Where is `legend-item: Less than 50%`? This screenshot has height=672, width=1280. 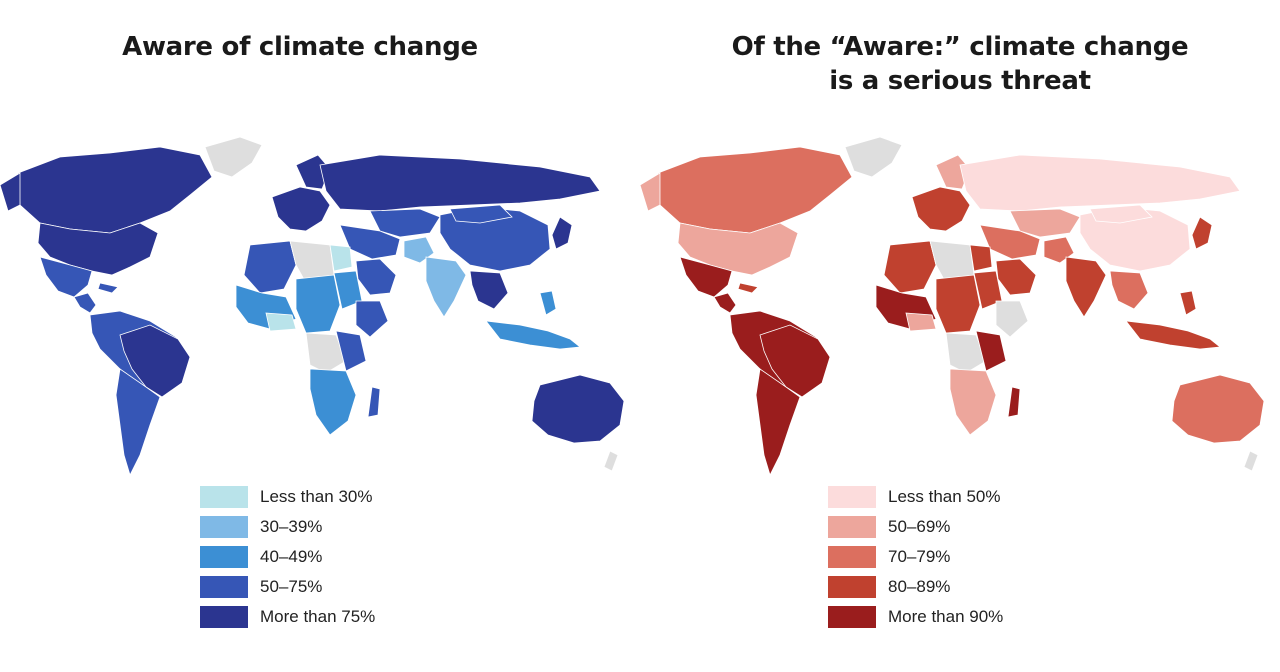 legend-item: Less than 50% is located at coordinates (915, 497).